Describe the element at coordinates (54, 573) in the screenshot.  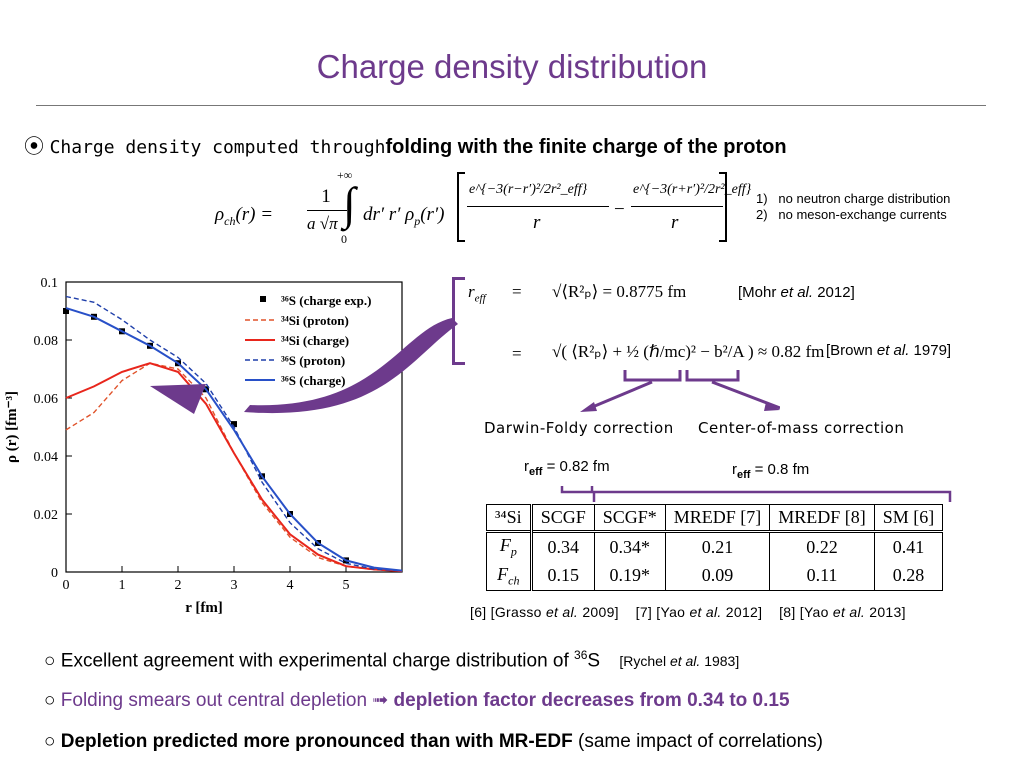
I see `y-tick-label: 0` at that location.